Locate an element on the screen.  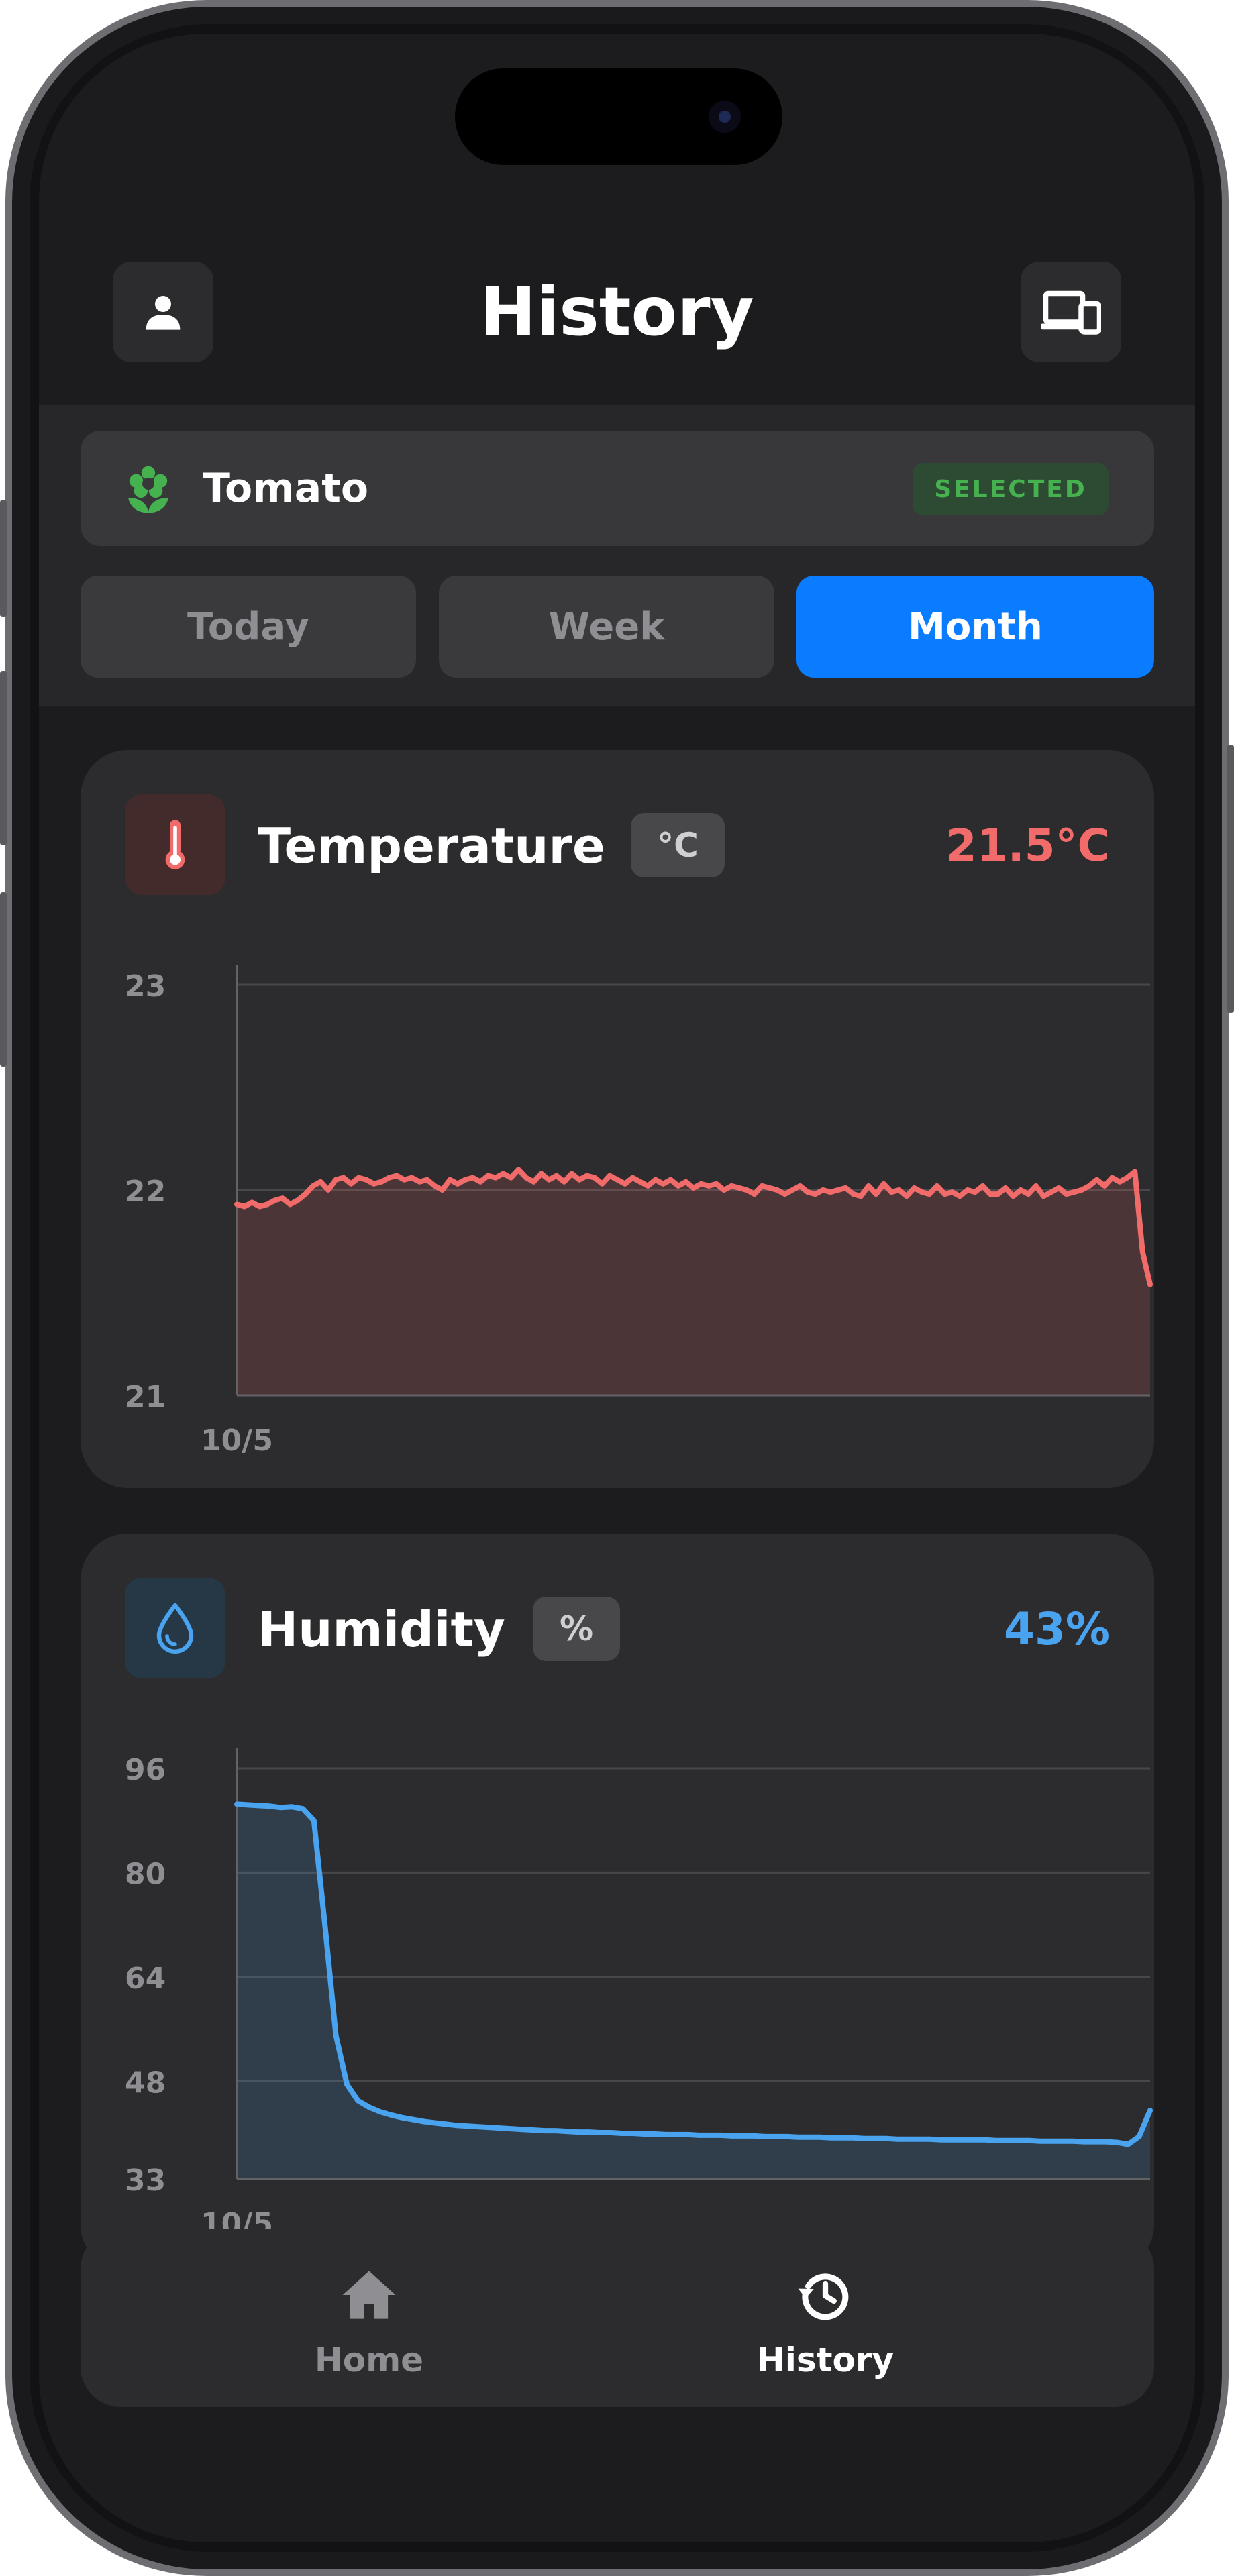
nav-history: History is located at coordinates (825, 2318).